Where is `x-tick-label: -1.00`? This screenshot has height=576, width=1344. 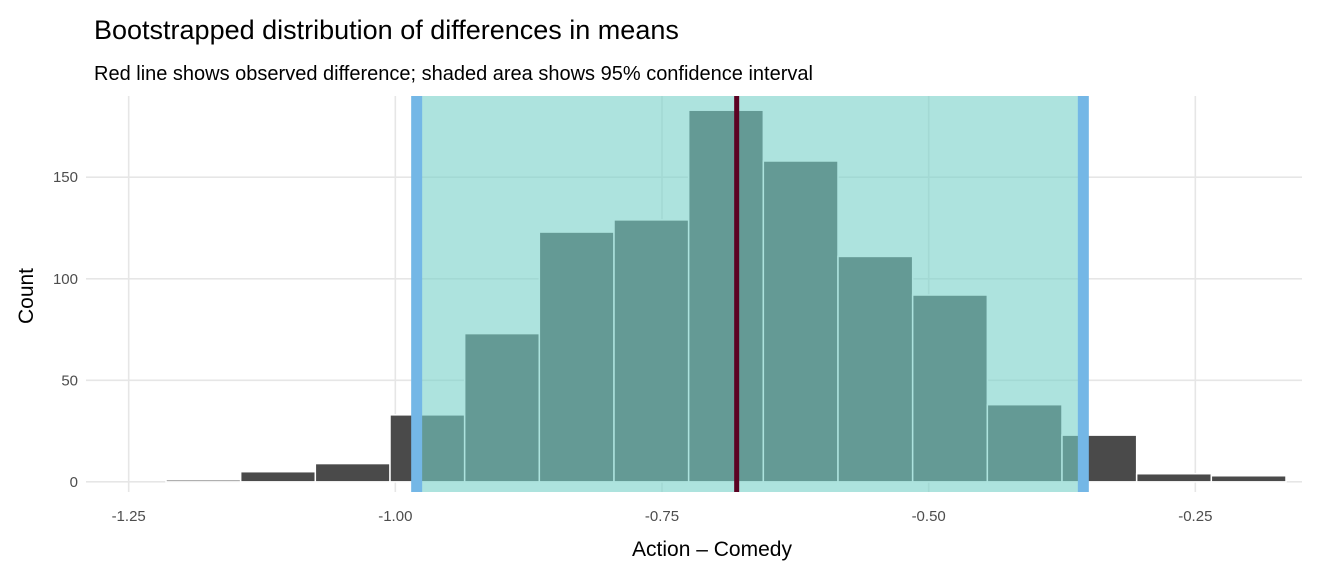
x-tick-label: -1.00 is located at coordinates (395, 516).